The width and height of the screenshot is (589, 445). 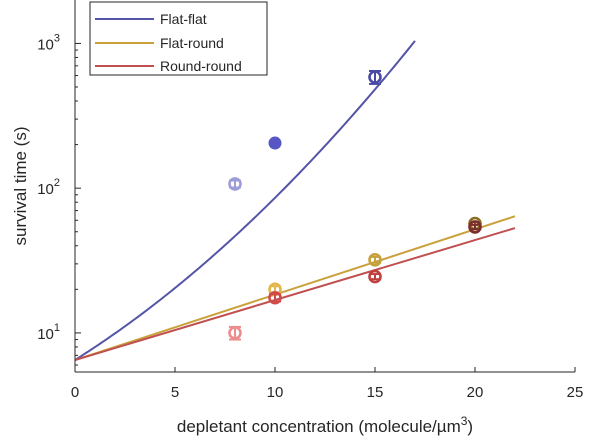 What do you see at coordinates (48, 42) in the screenshot?
I see `y-tick-label: 10³` at bounding box center [48, 42].